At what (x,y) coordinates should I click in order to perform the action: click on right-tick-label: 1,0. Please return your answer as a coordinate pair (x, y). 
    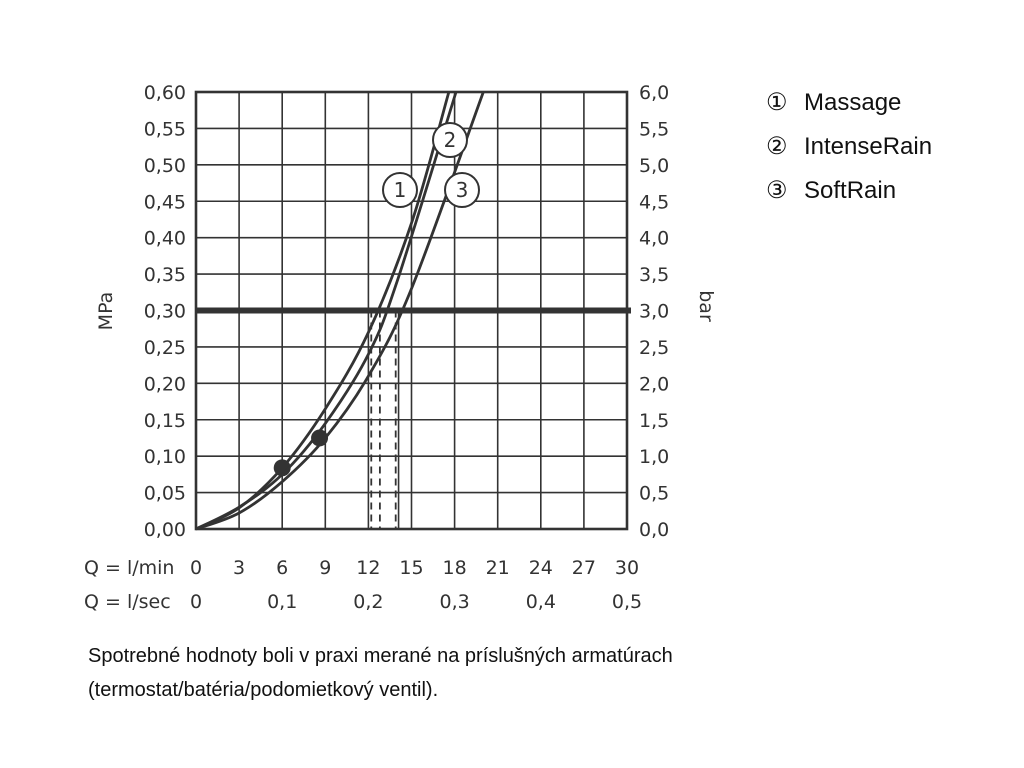
    Looking at the image, I should click on (654, 457).